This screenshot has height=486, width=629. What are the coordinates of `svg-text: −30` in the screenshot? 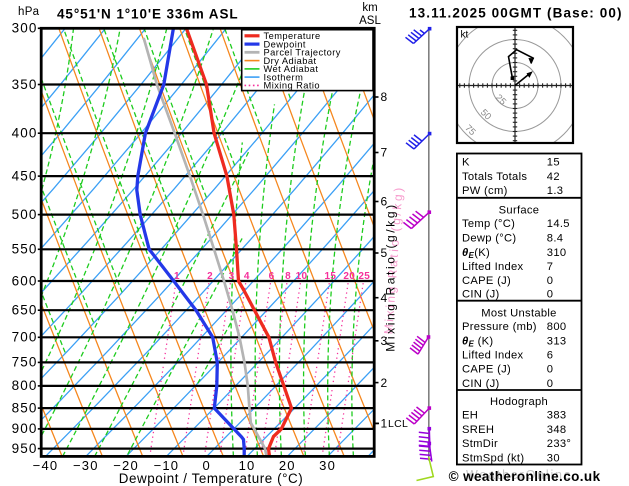 It's located at (86, 465).